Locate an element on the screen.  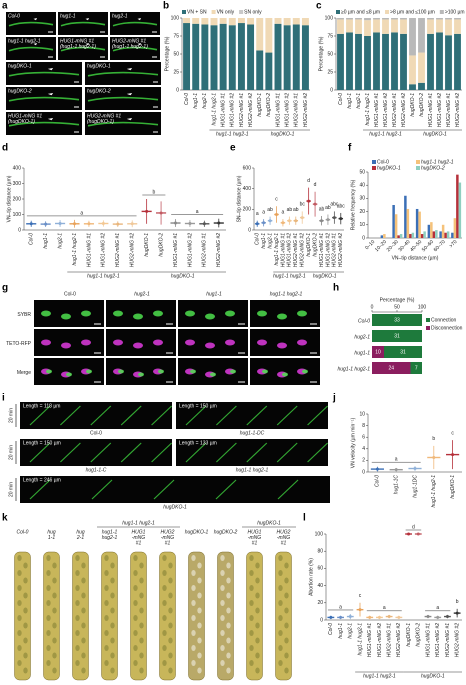
y-axis-label: VN velocity (µm min⁻¹) is located at coordinates (353, 442).